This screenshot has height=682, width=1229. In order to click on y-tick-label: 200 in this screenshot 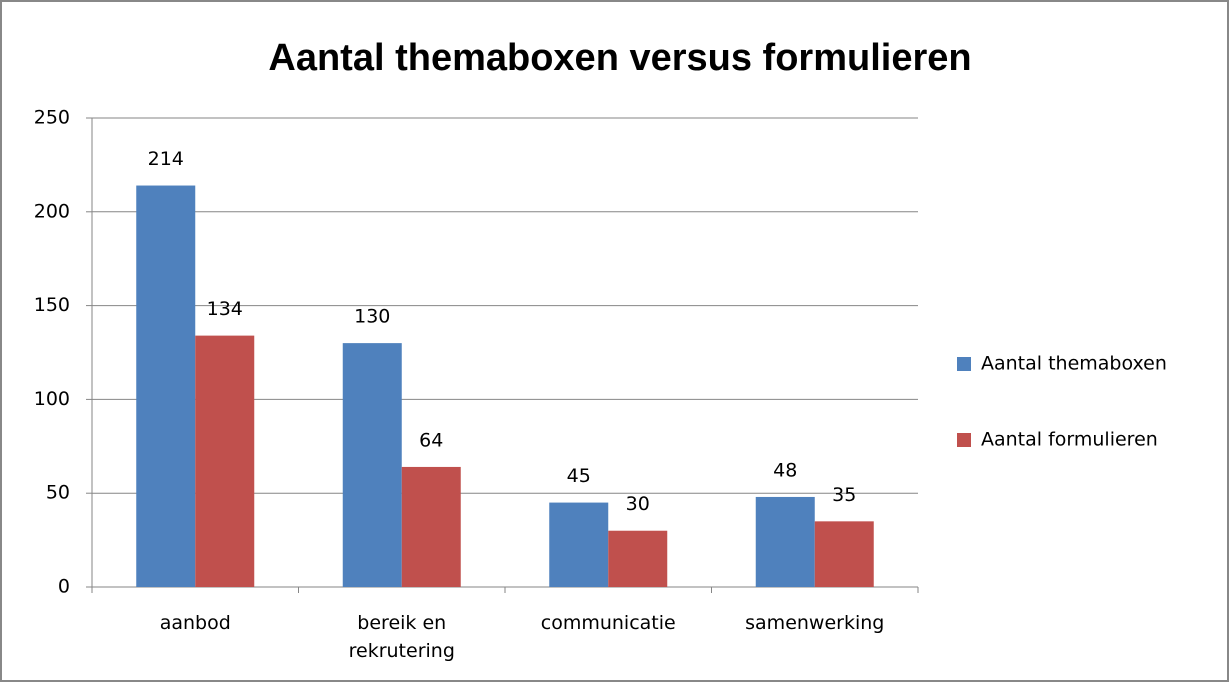, I will do `click(52, 211)`.